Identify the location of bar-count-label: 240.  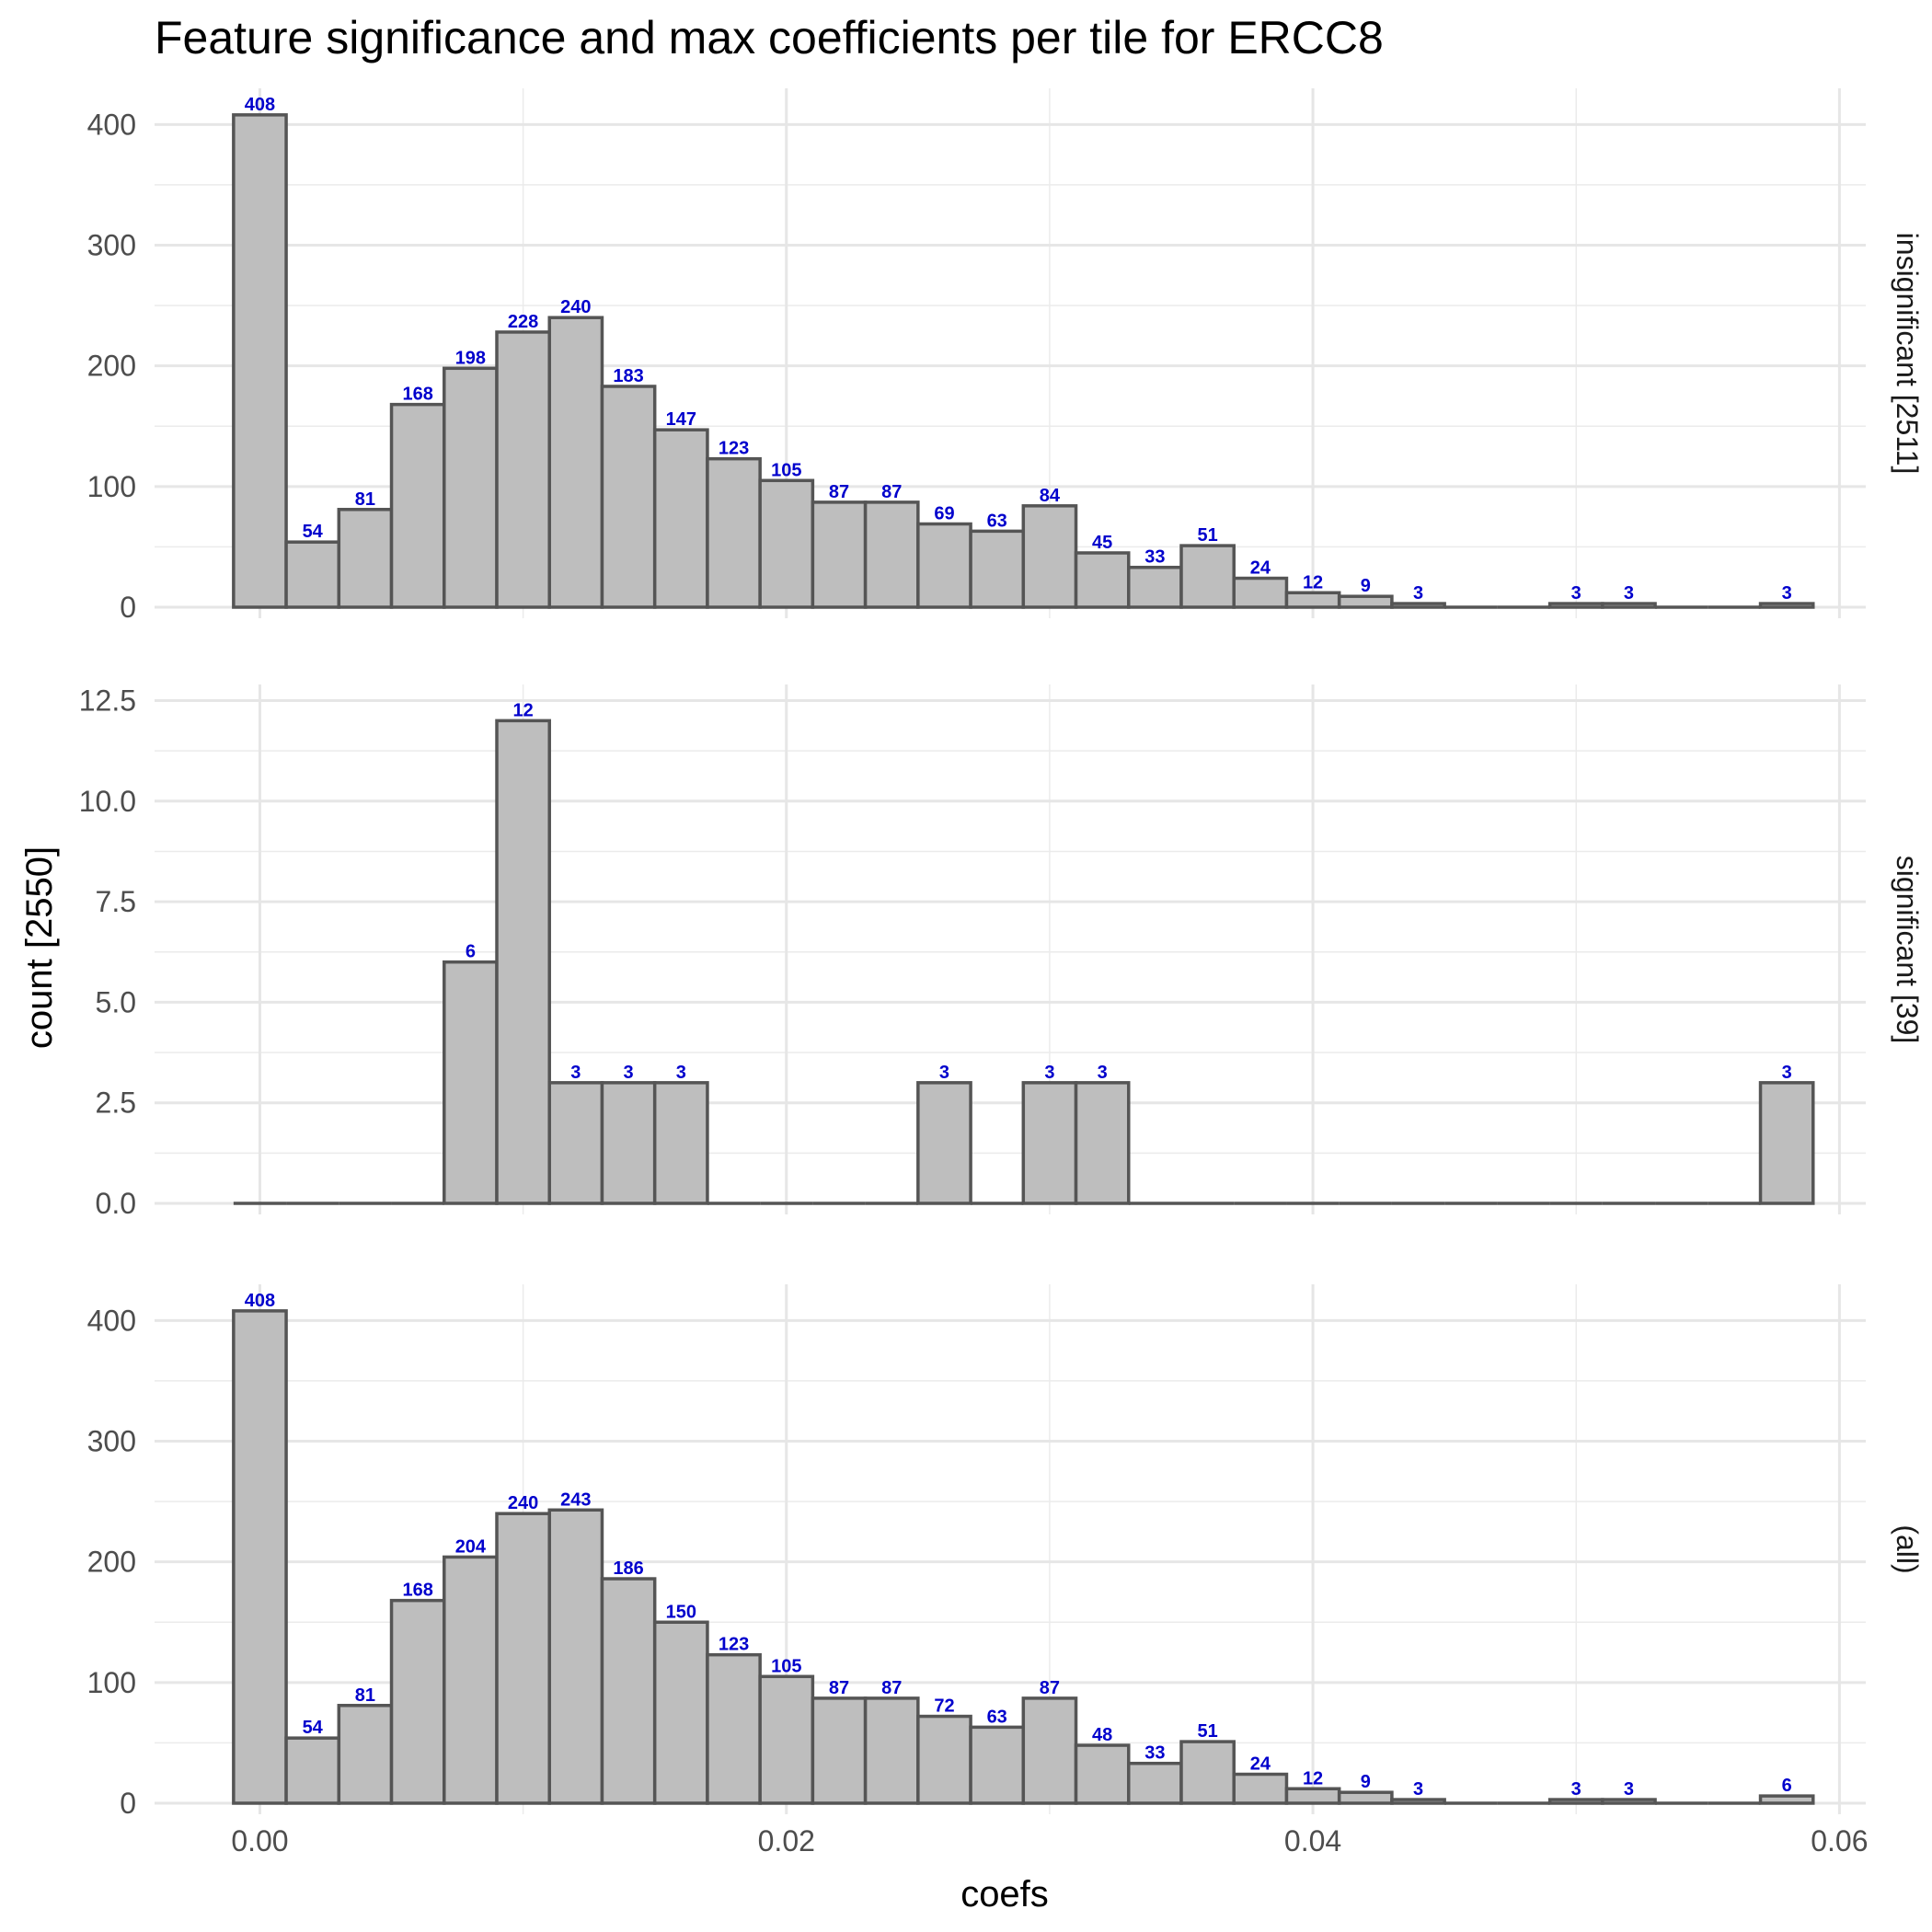
(575, 307).